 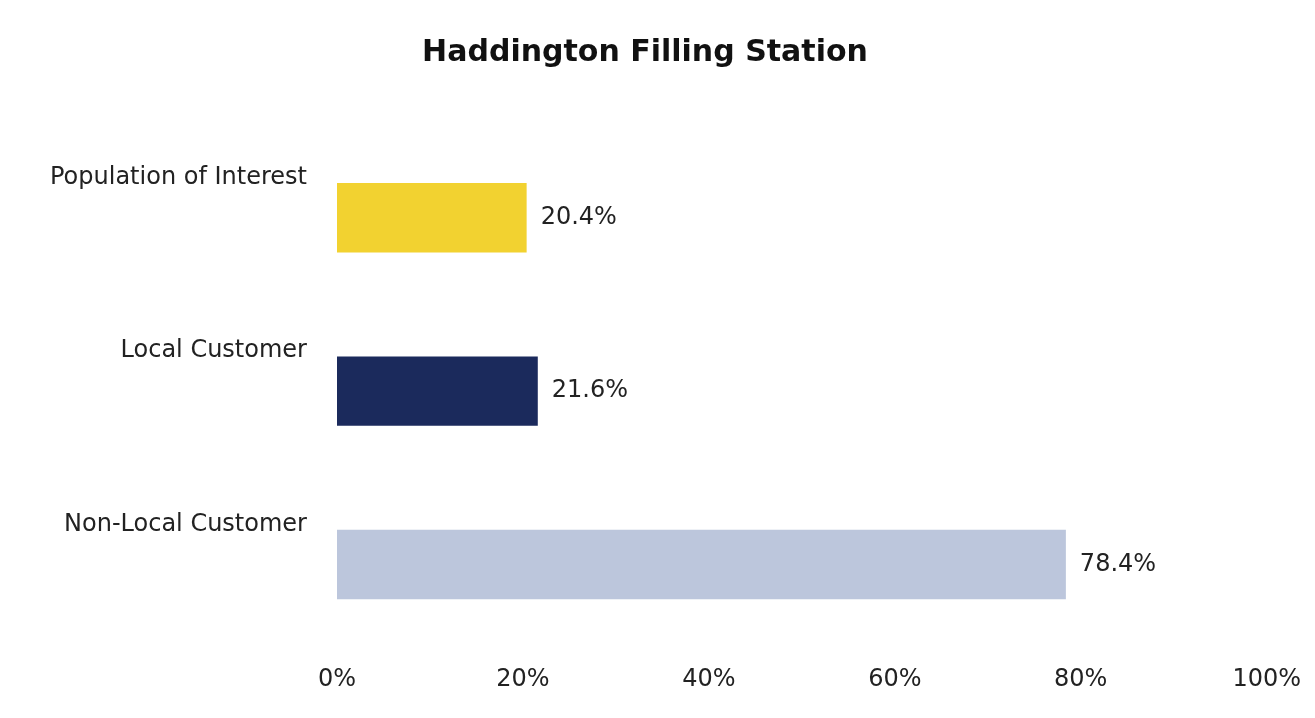 I want to click on data-label: 78.4%, so click(x=1118, y=562).